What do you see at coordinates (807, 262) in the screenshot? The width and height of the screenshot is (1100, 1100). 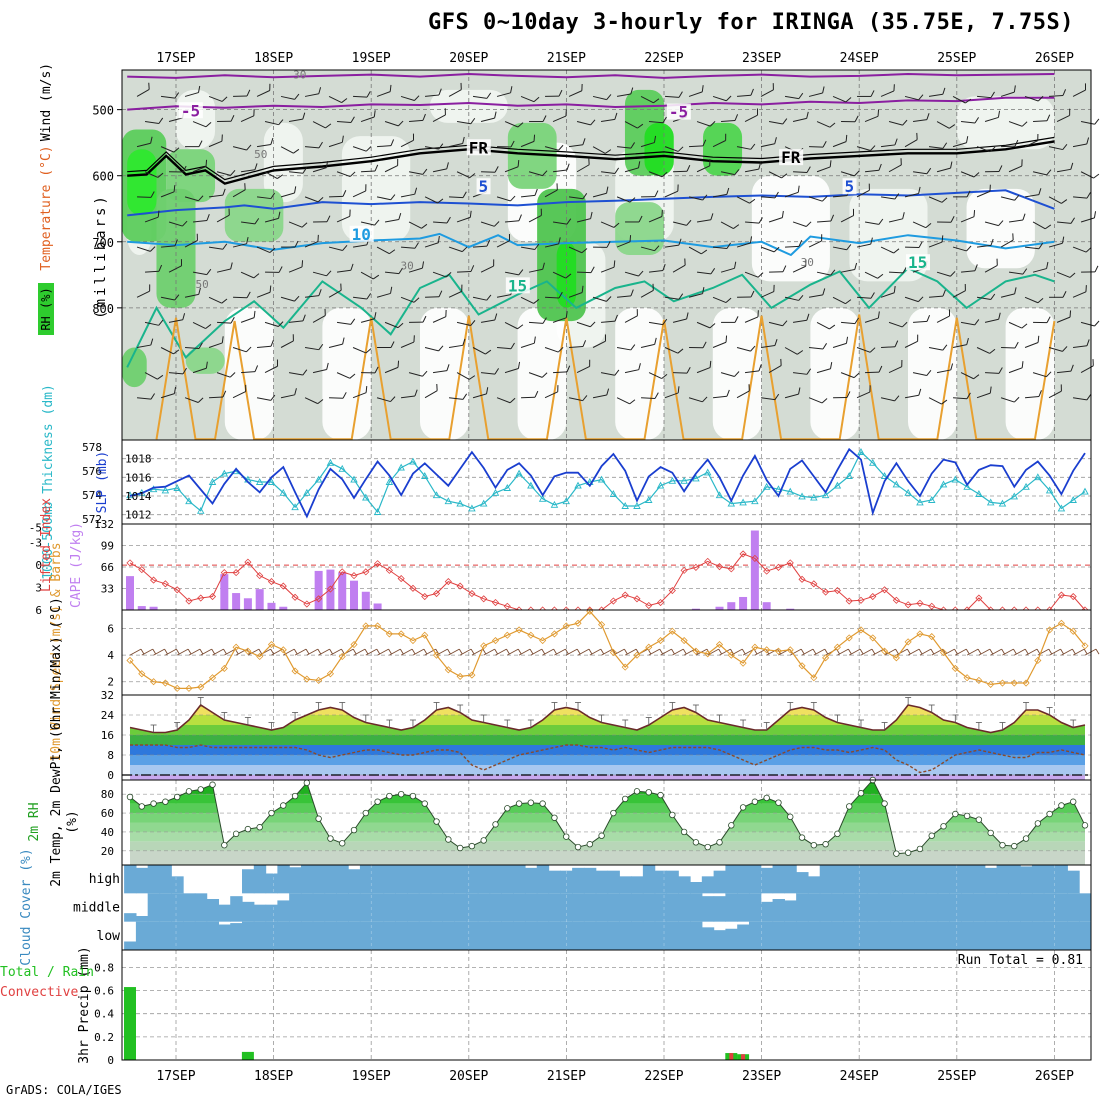 I see `contour-label: 30` at bounding box center [807, 262].